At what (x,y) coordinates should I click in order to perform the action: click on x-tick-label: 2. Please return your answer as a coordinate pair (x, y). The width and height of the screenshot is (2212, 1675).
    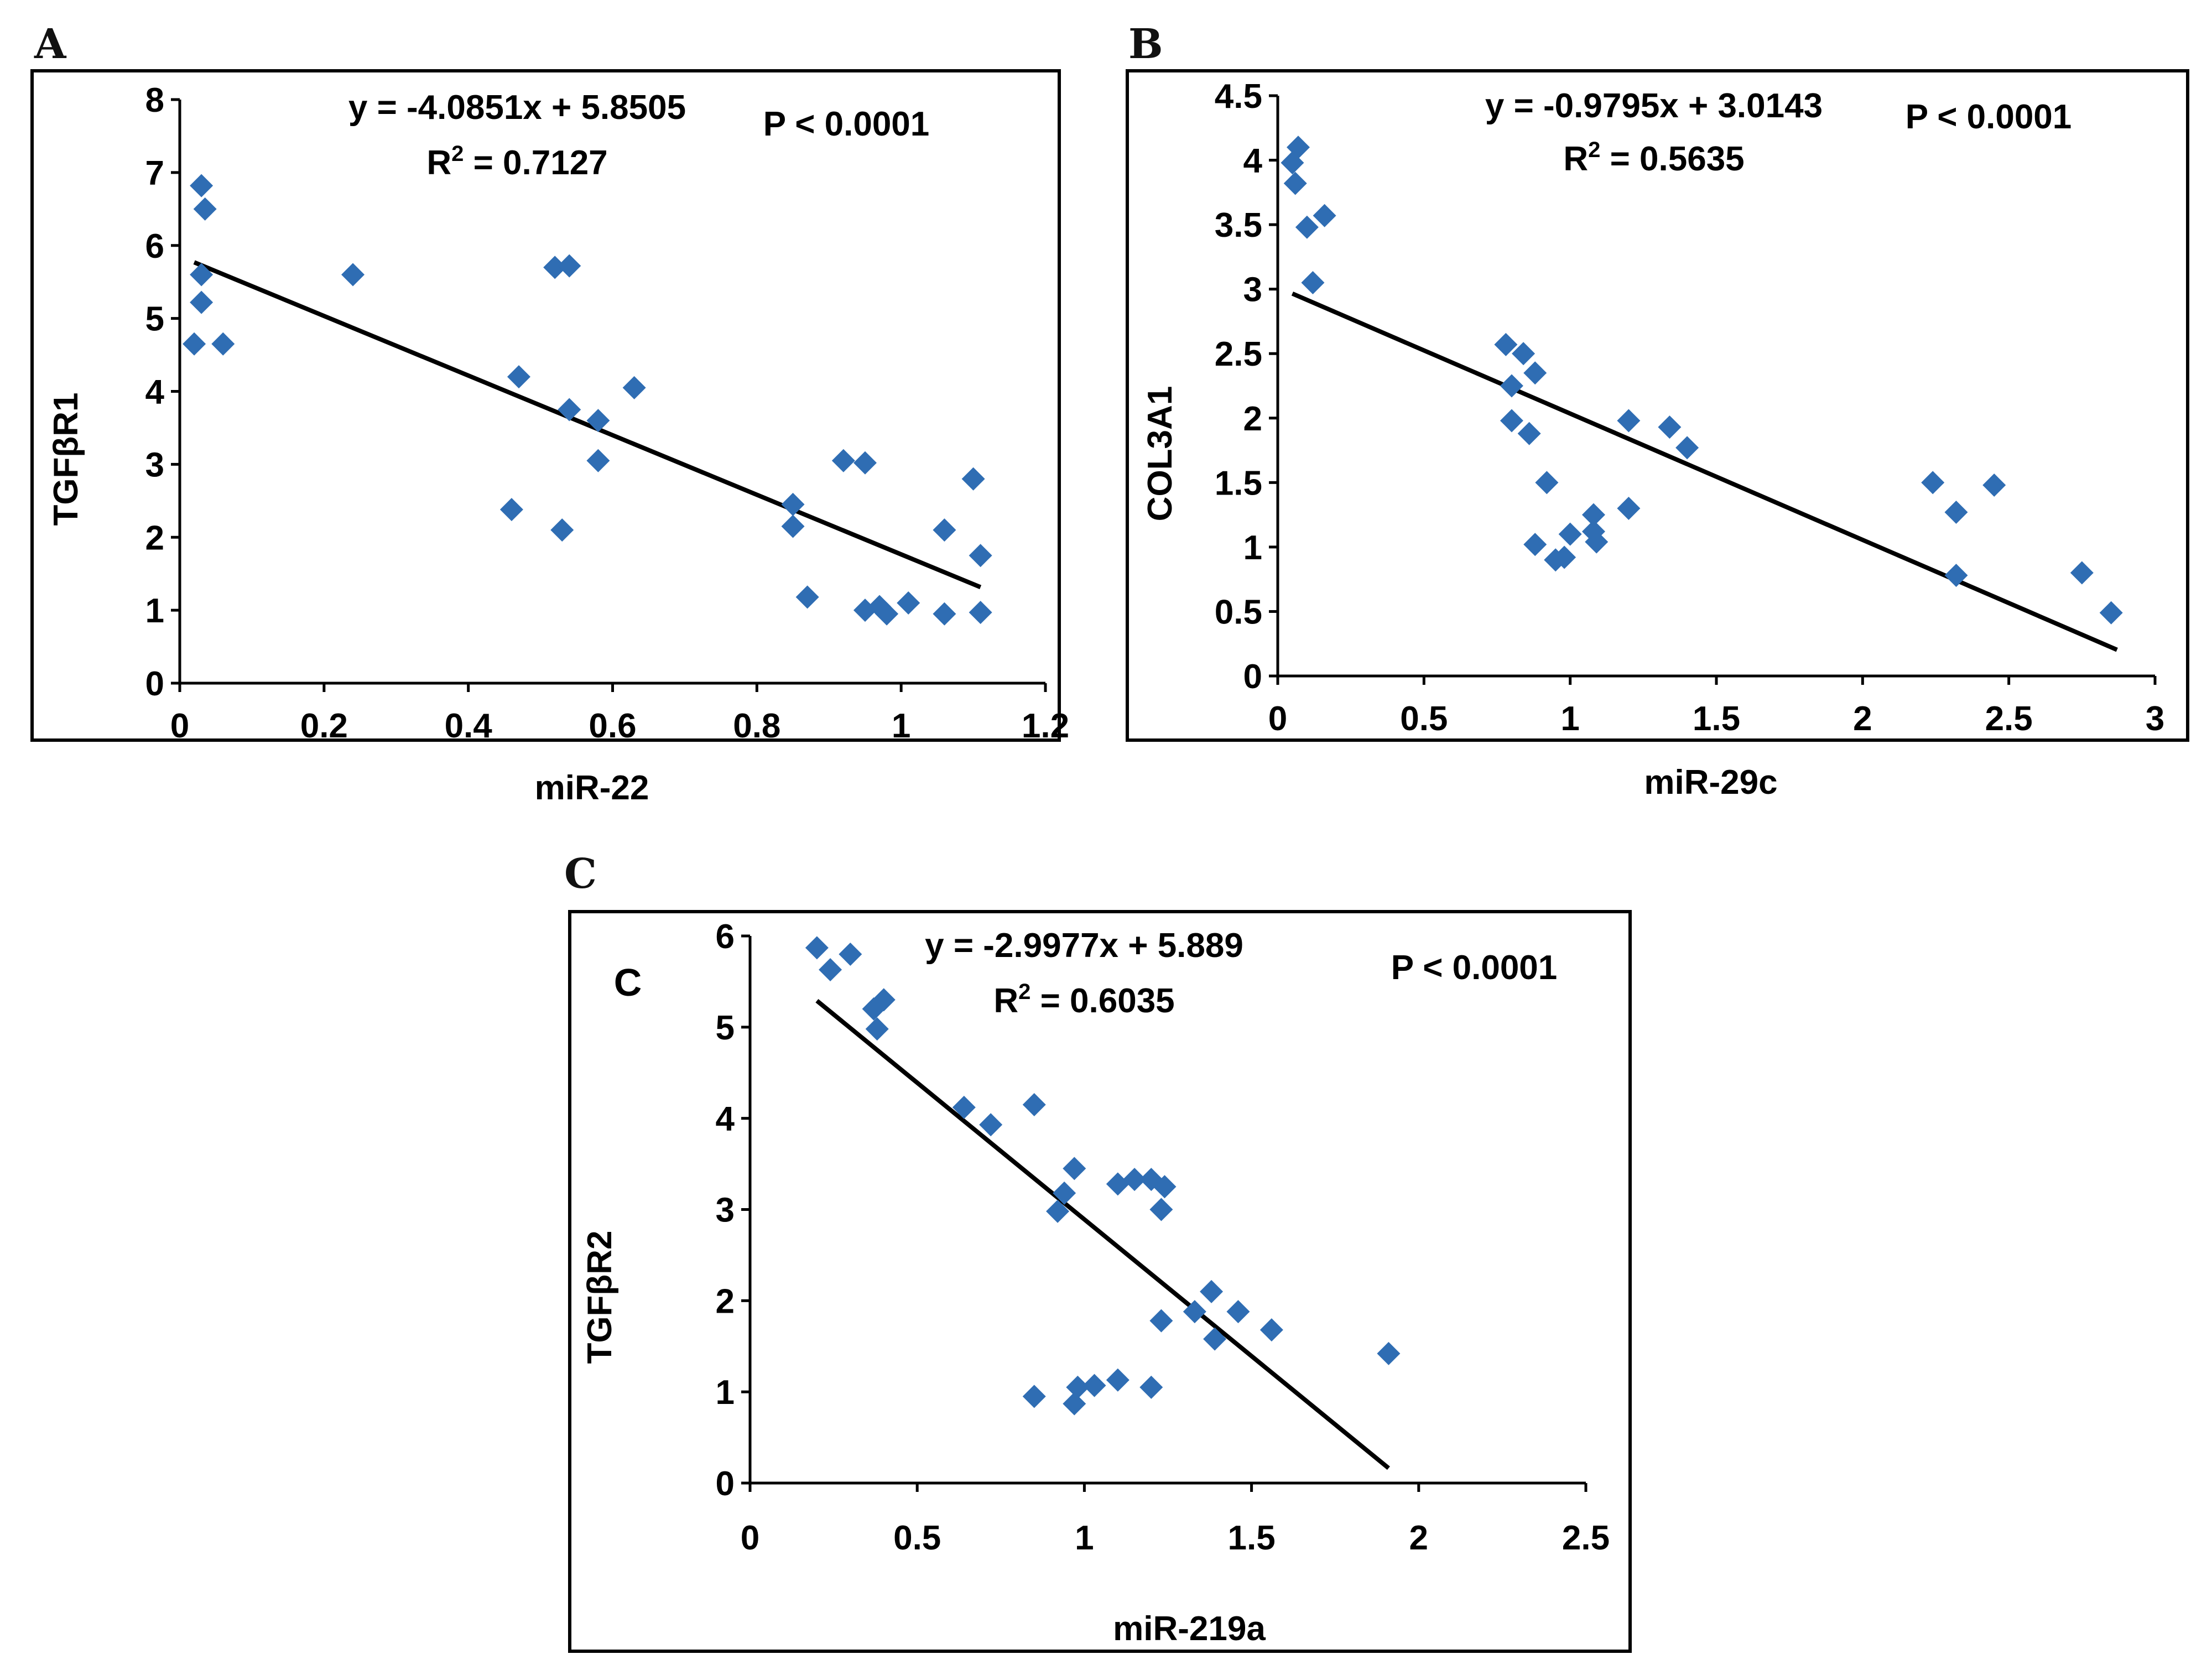
    Looking at the image, I should click on (1418, 1538).